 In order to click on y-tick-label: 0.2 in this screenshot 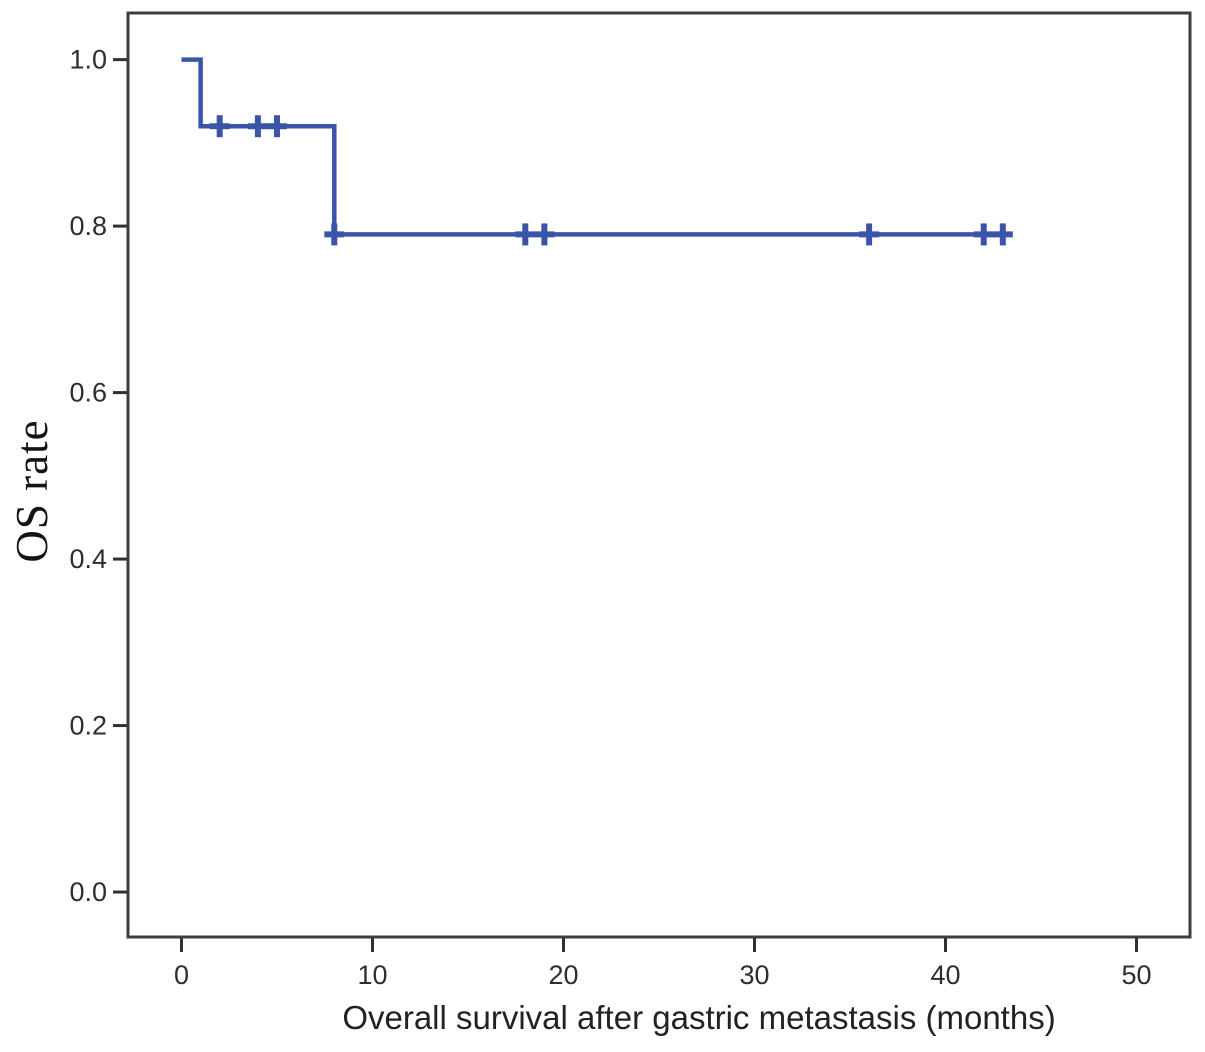, I will do `click(88, 726)`.